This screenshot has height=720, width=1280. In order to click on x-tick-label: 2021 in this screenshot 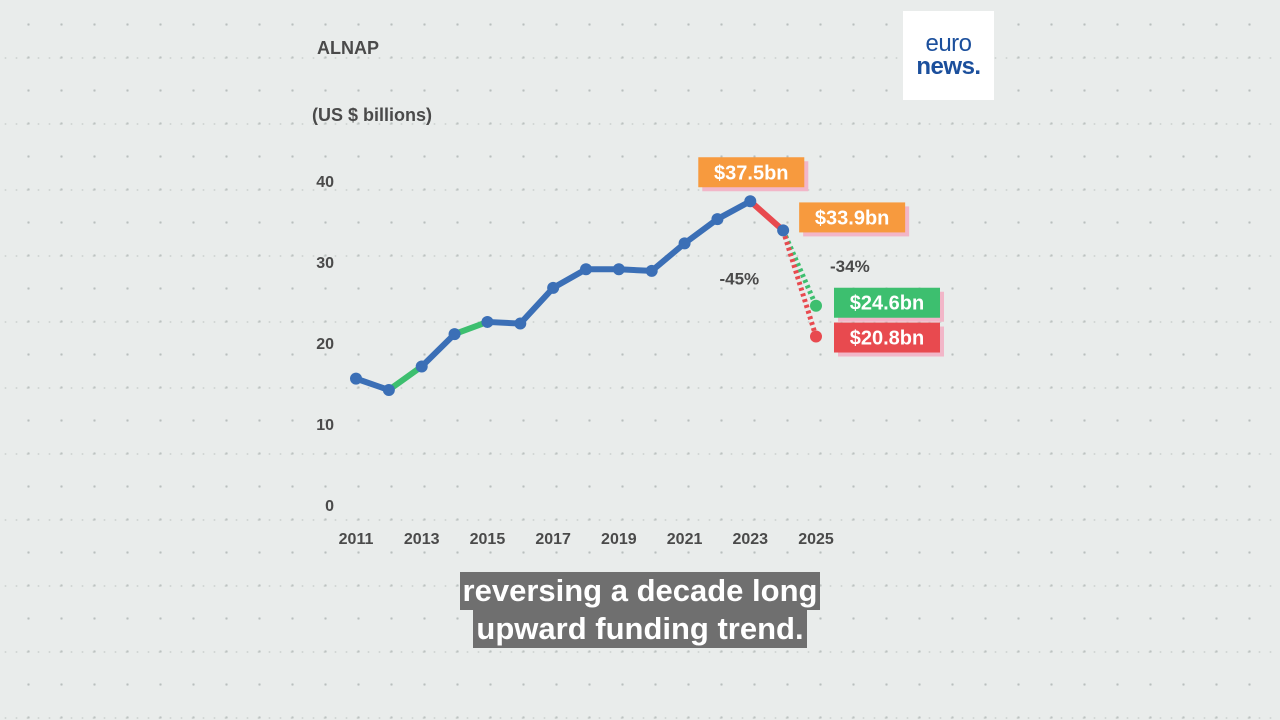, I will do `click(685, 539)`.